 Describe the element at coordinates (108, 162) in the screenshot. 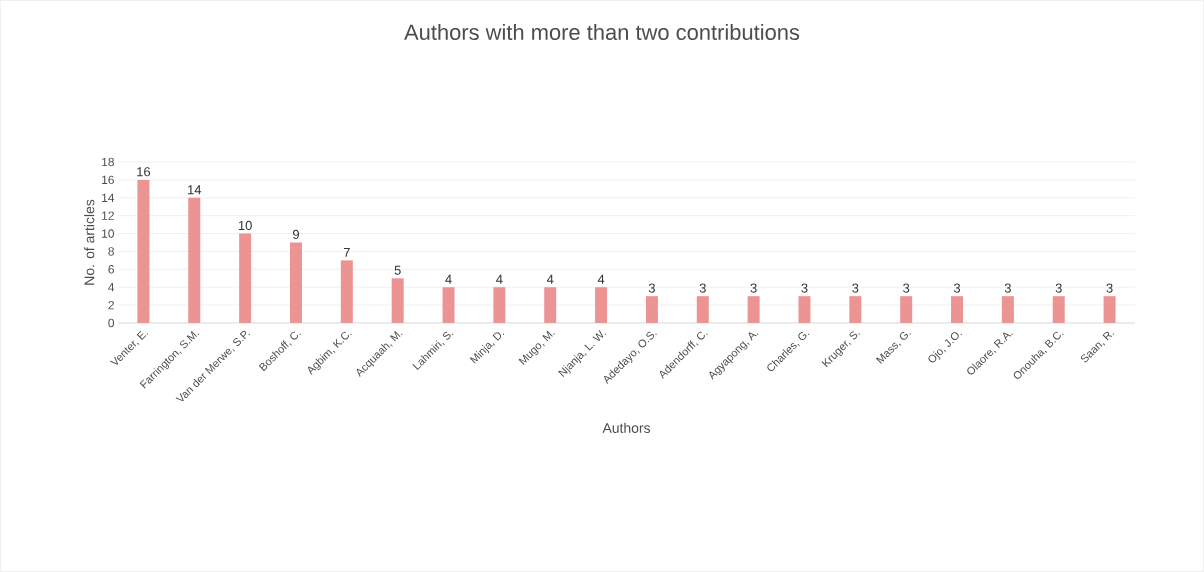

I see `y-tick-label: 18` at that location.